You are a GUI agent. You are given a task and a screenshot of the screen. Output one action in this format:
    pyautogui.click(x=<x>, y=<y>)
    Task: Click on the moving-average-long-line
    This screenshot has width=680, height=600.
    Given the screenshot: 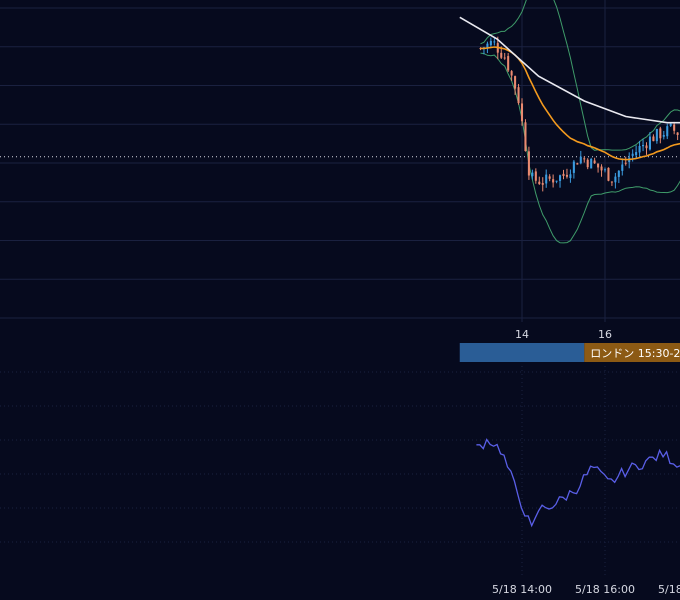 What is the action you would take?
    pyautogui.click(x=569, y=70)
    